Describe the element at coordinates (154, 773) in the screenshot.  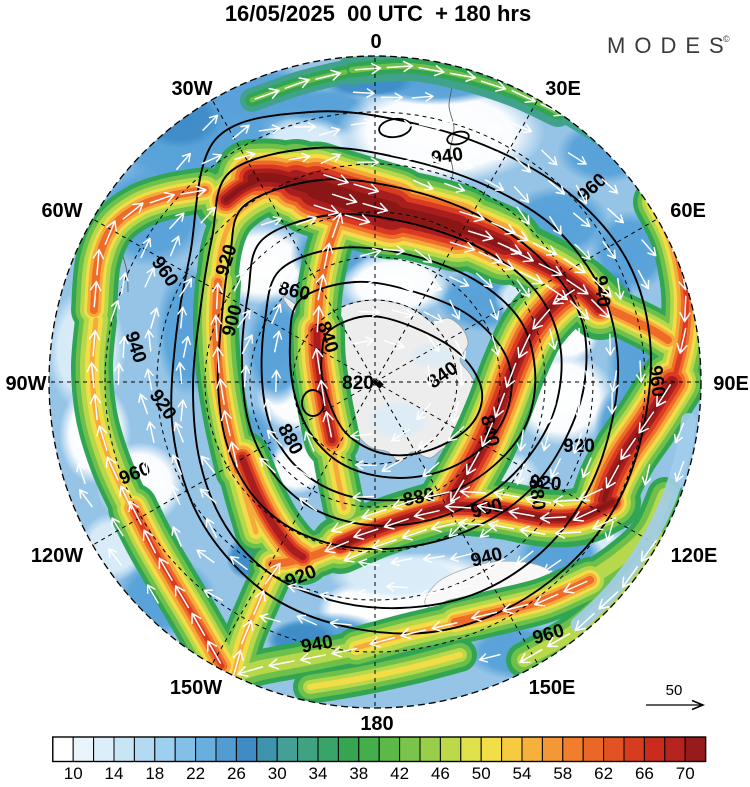
I see `svg-text: 18` at that location.